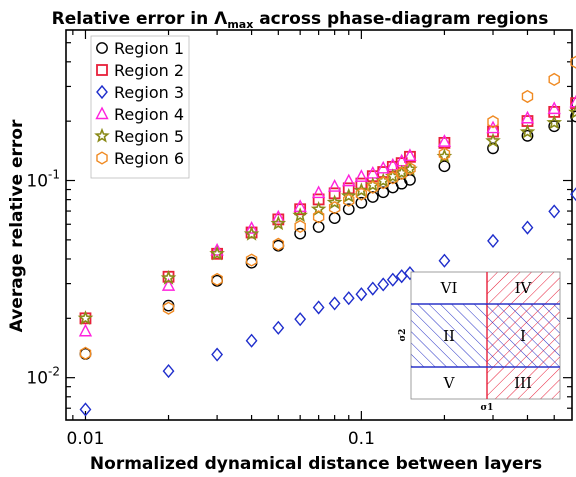 The width and height of the screenshot is (576, 477). What do you see at coordinates (523, 383) in the screenshot?
I see `inset-region-III: III` at bounding box center [523, 383].